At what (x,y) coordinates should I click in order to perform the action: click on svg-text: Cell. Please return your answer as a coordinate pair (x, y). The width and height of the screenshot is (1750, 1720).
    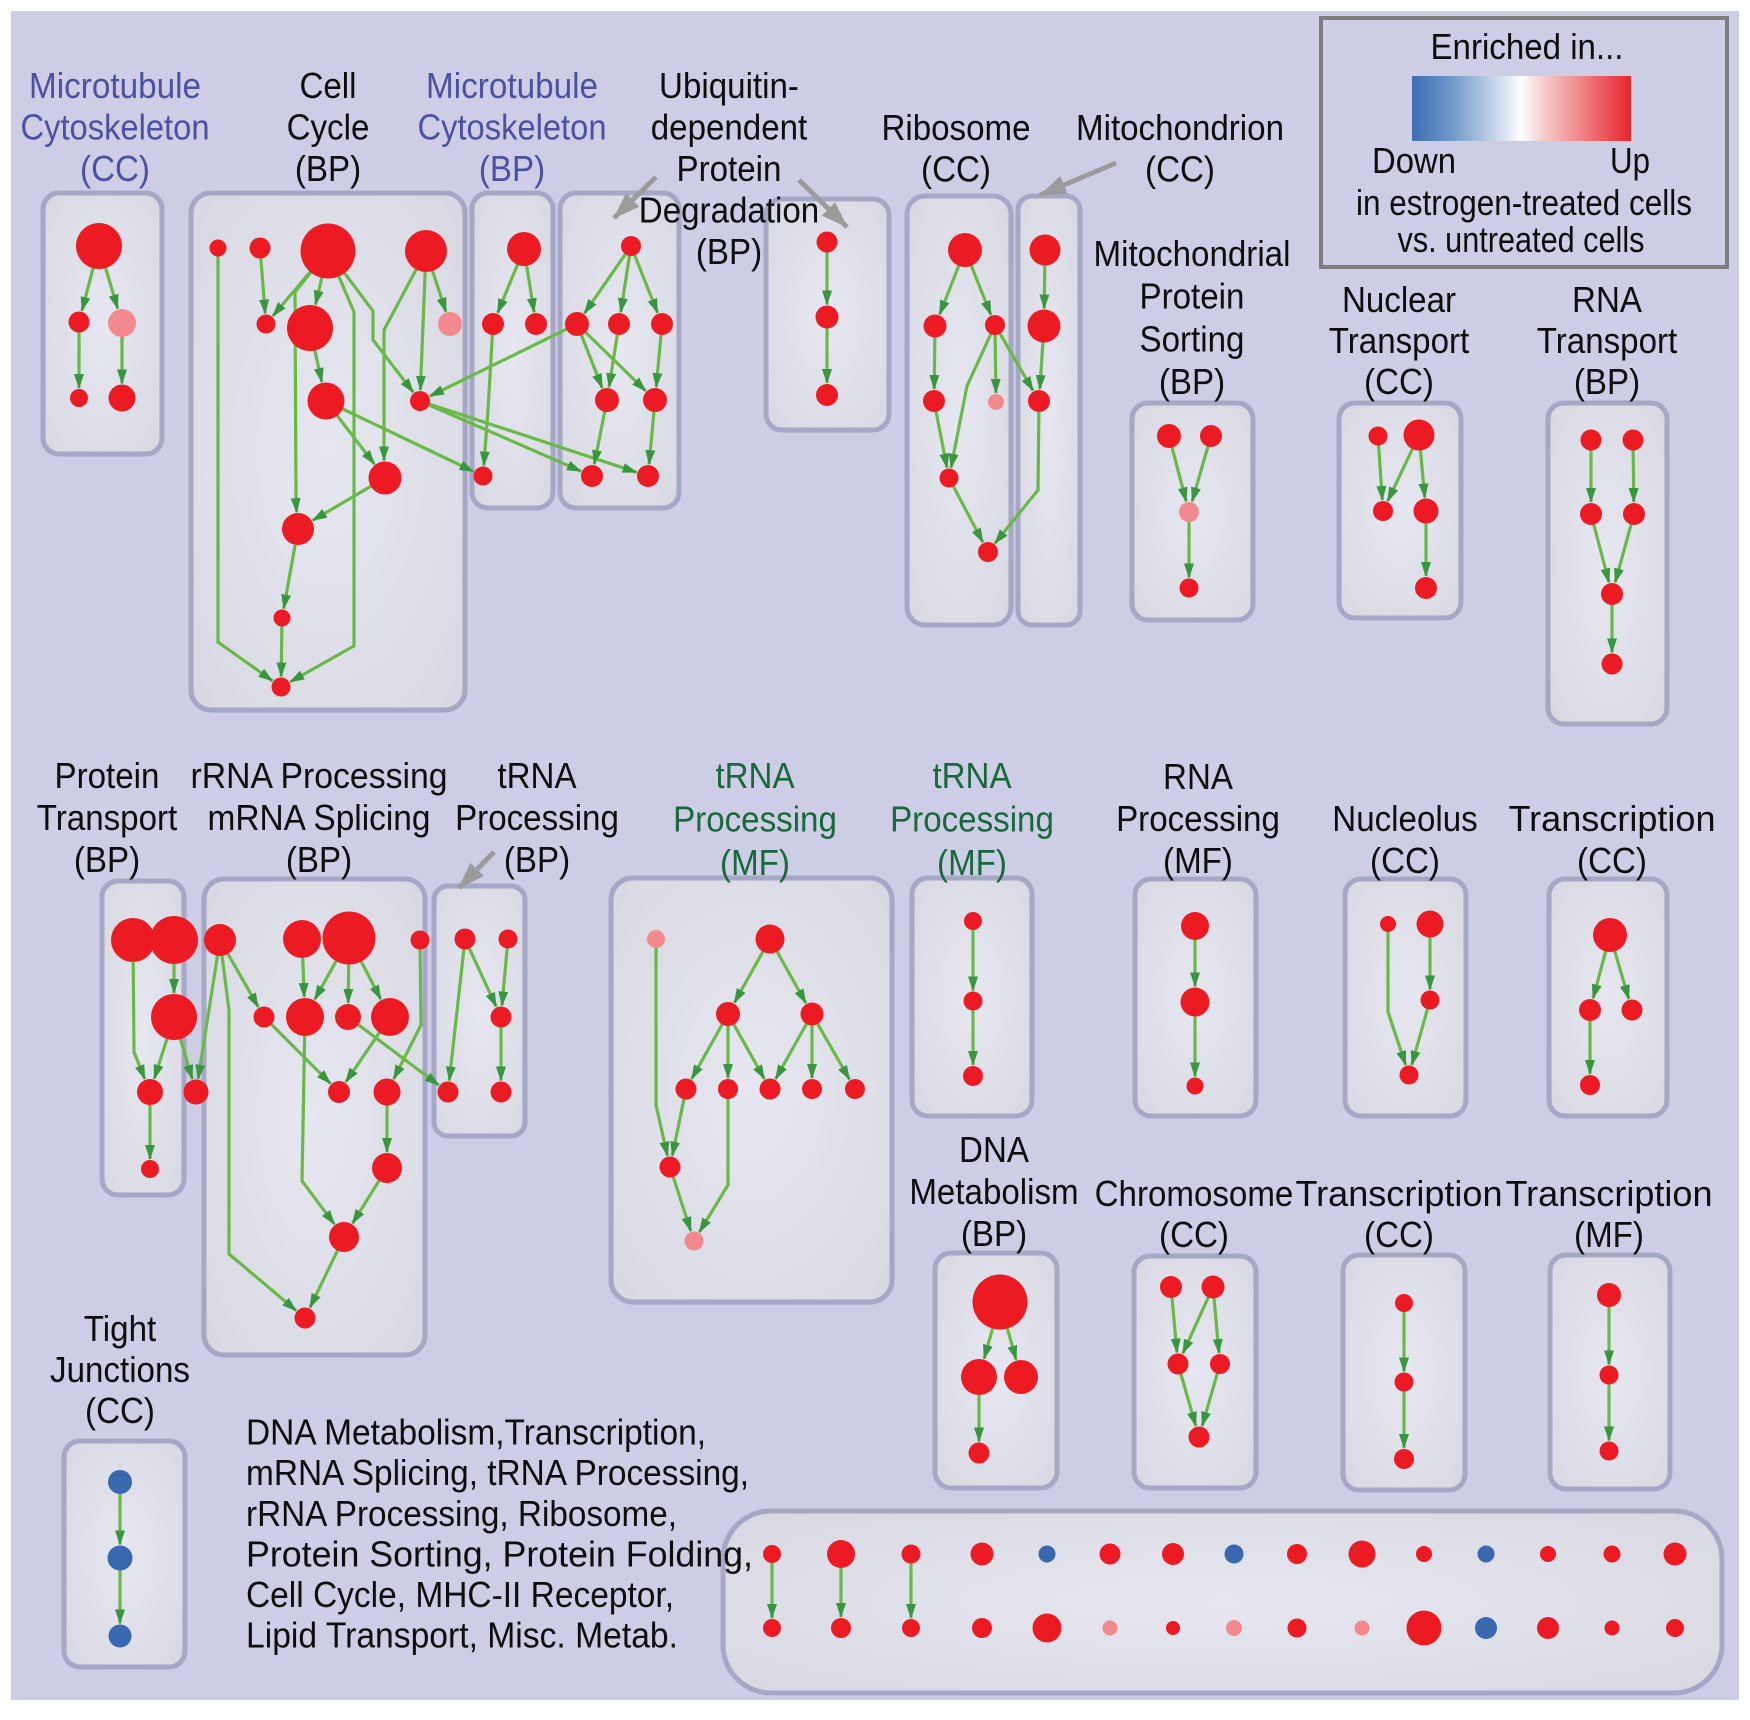
    Looking at the image, I should click on (327, 85).